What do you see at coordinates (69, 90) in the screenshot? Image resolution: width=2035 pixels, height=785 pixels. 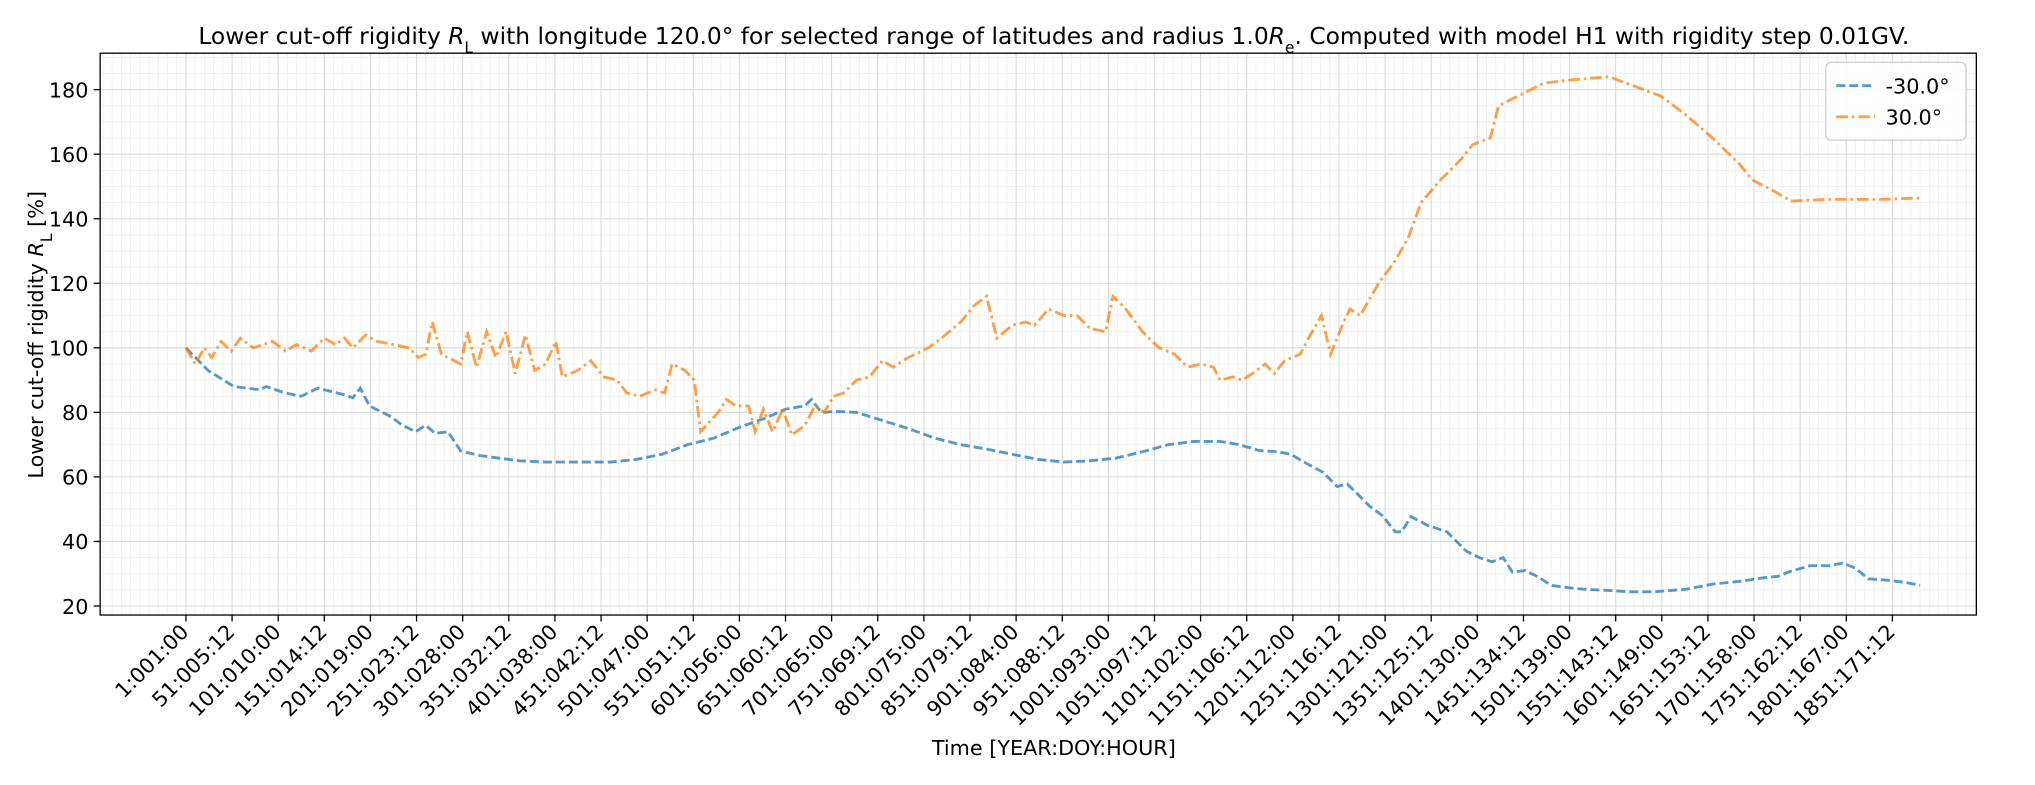 I see `y-tick-label: 180` at bounding box center [69, 90].